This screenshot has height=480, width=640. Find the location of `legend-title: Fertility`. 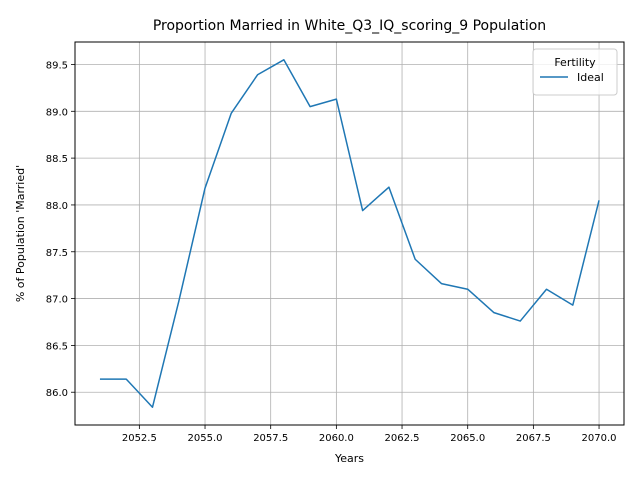

legend-title: Fertility is located at coordinates (575, 62).